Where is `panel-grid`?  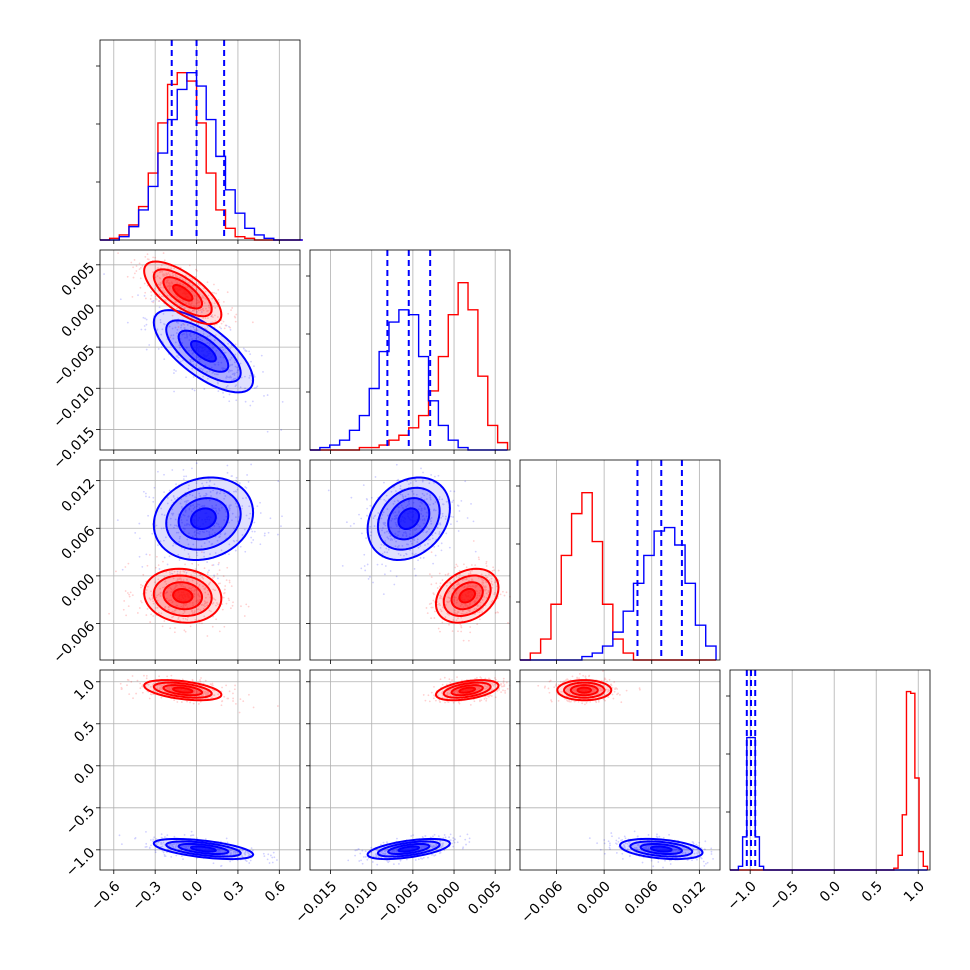 panel-grid is located at coordinates (620, 770).